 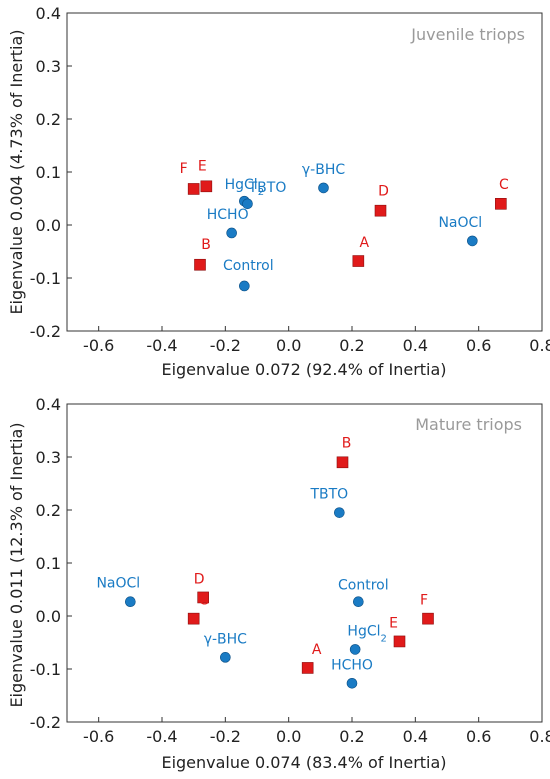 I want to click on juvenile-point-label: D, so click(x=383, y=192).